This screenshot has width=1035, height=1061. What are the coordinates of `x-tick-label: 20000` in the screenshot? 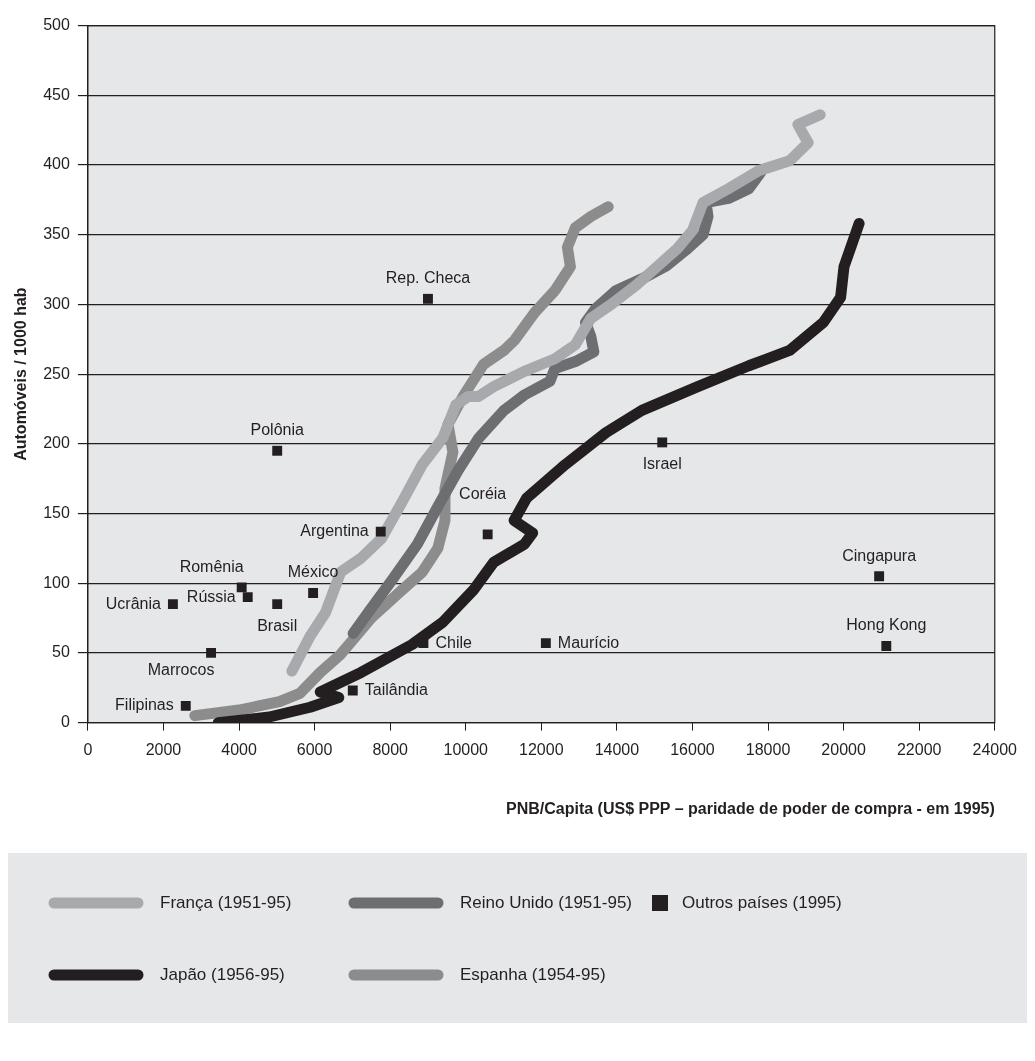 It's located at (843, 749).